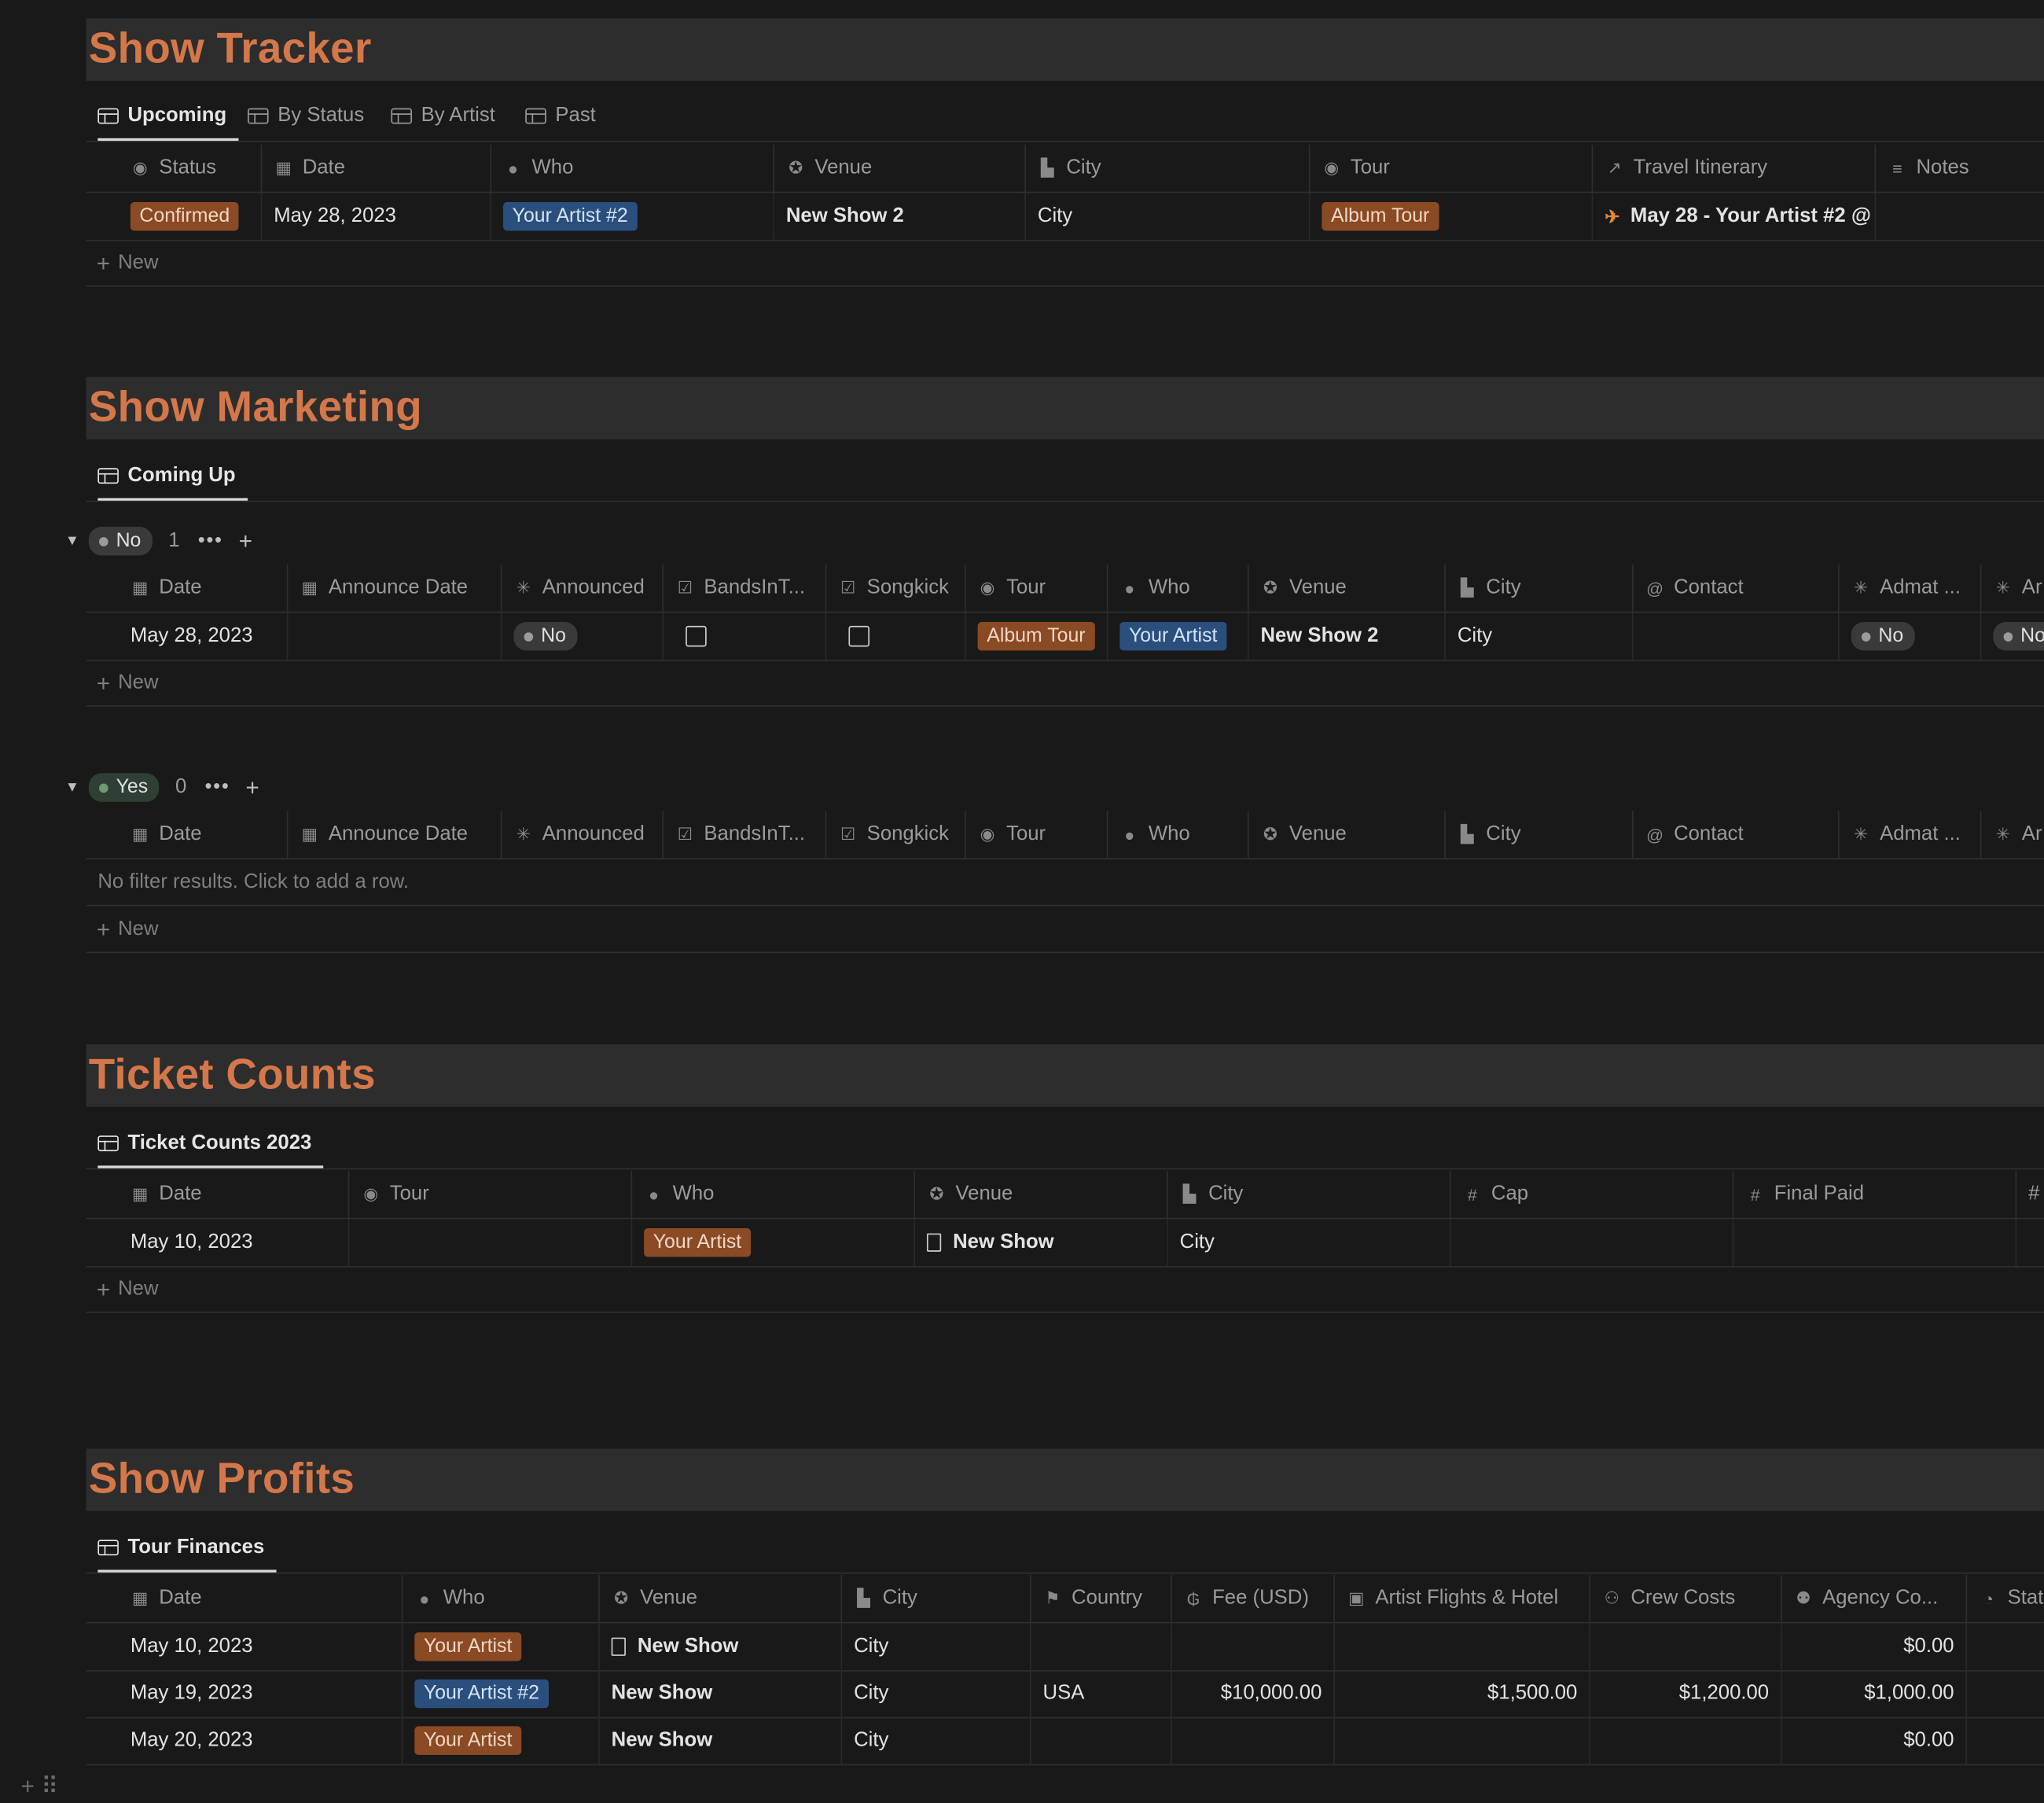 This screenshot has width=2044, height=1803. What do you see at coordinates (1686, 1647) in the screenshot?
I see `crew-cell` at bounding box center [1686, 1647].